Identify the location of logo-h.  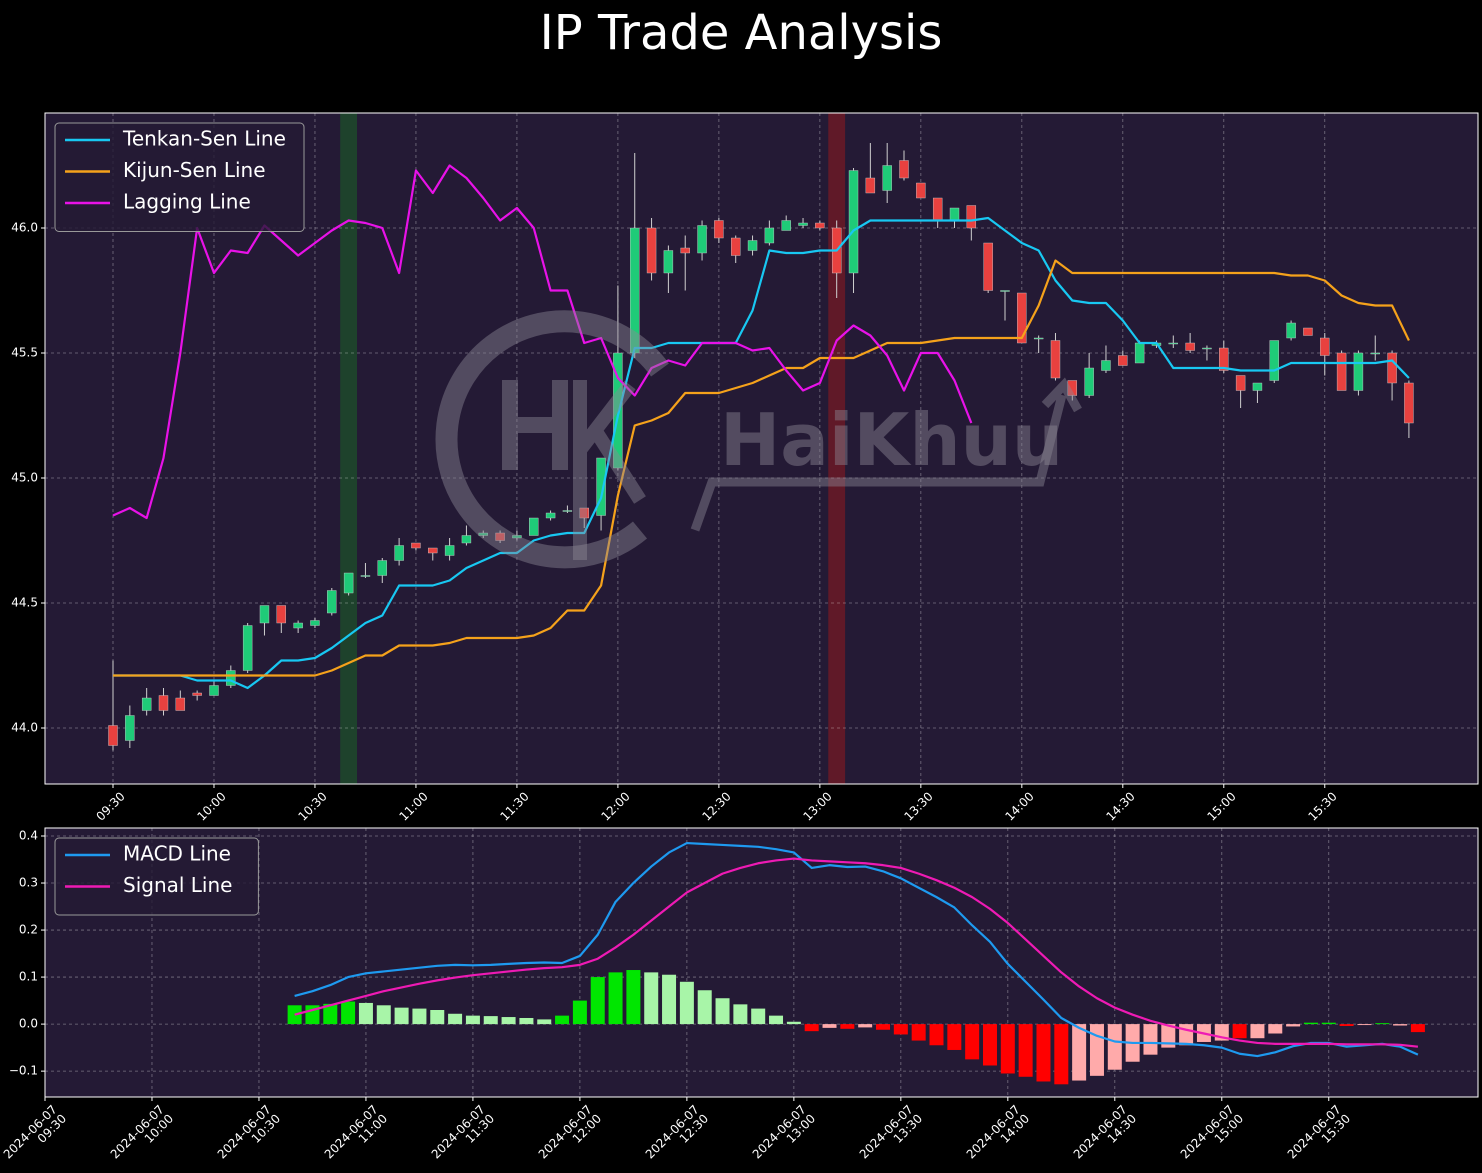
(535, 425).